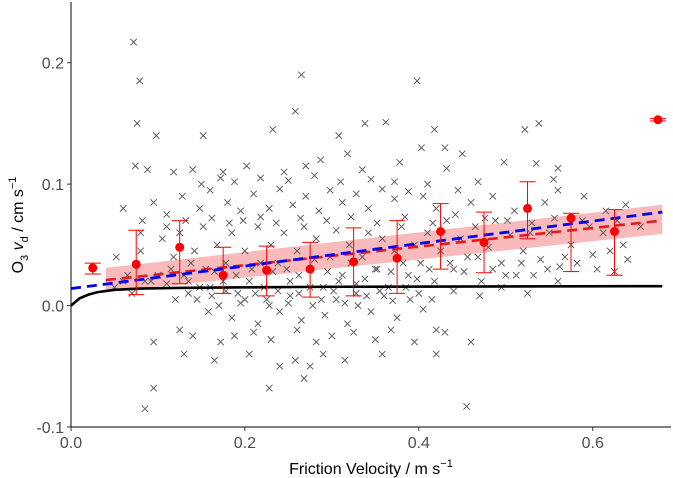 Image resolution: width=673 pixels, height=478 pixels. What do you see at coordinates (25, 239) in the screenshot?
I see `y-axis-title-subd: d` at bounding box center [25, 239].